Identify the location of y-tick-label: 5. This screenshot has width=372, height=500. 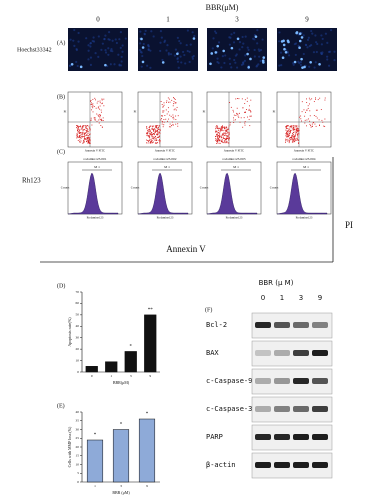
(78, 473).